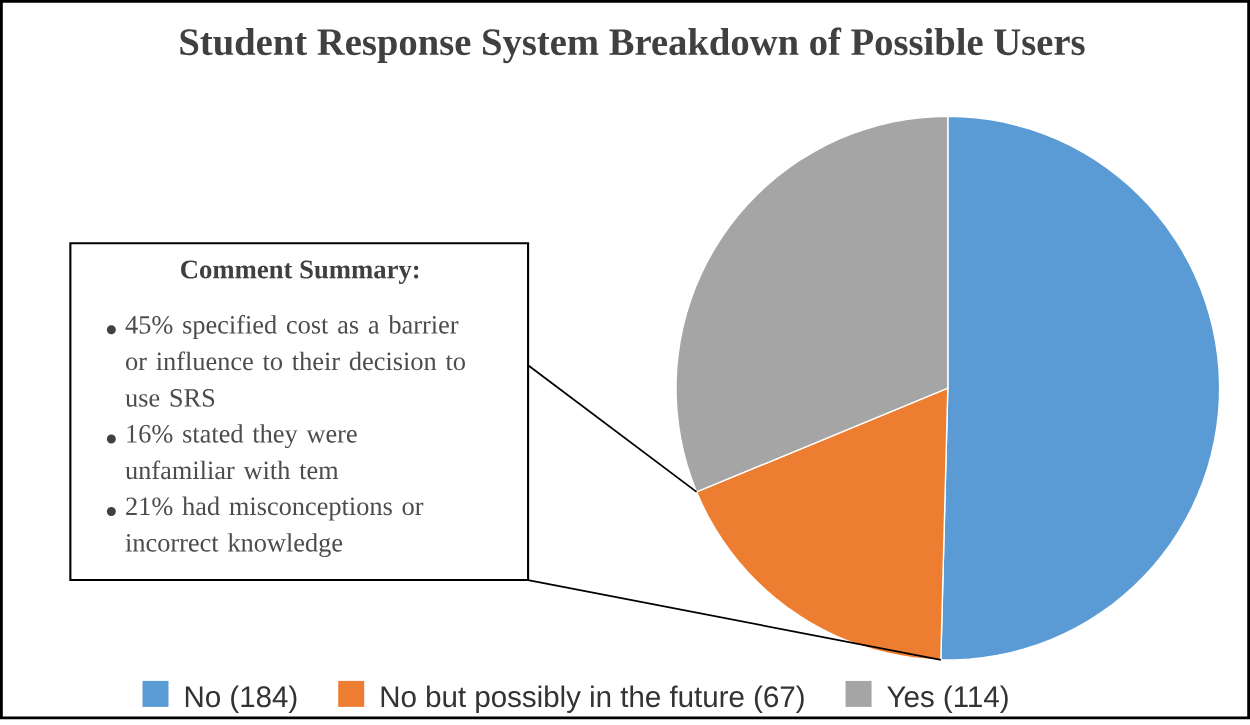  Describe the element at coordinates (241, 452) in the screenshot. I see `text: 16% stated they were unfamiliar with tem` at that location.